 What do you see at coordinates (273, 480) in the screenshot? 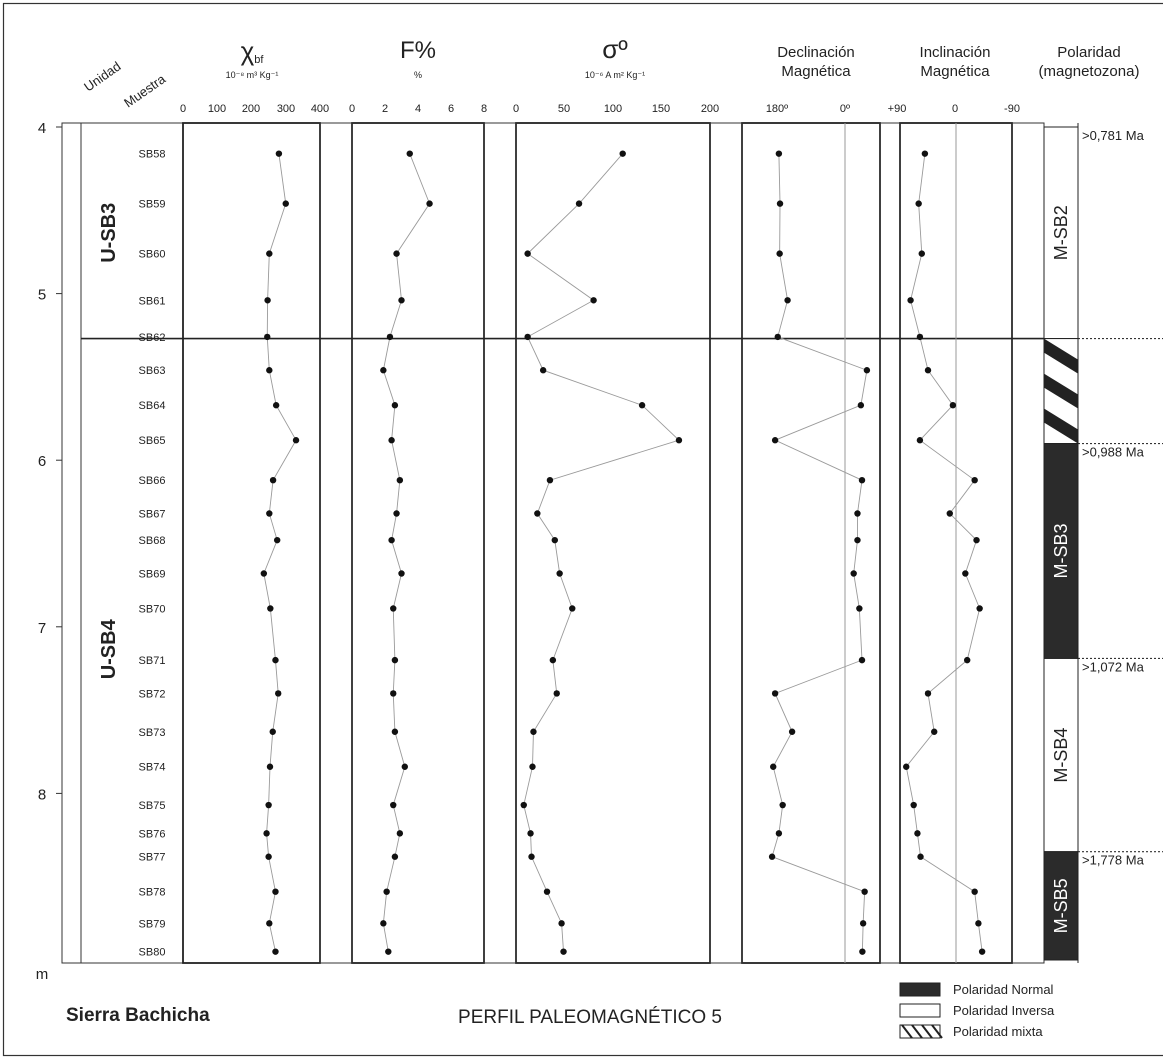
I see `chi-point-sb66` at bounding box center [273, 480].